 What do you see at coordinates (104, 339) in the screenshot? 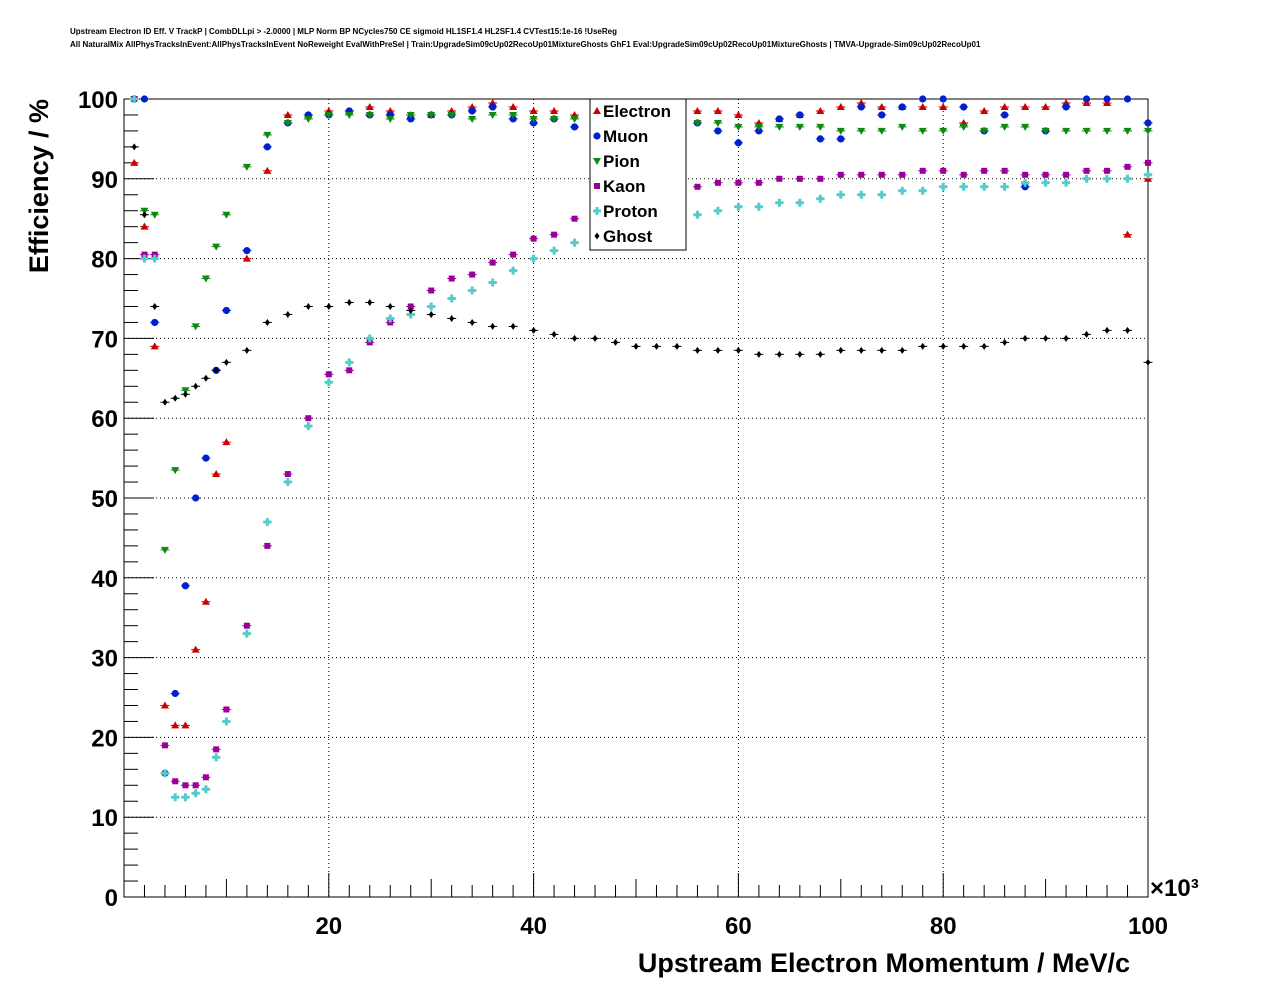
I see `y-tick-label: 70` at bounding box center [104, 339].